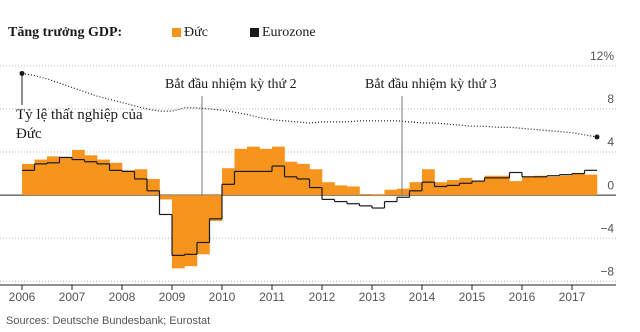 The width and height of the screenshot is (640, 332). I want to click on x-tick-label: 2008, so click(122, 297).